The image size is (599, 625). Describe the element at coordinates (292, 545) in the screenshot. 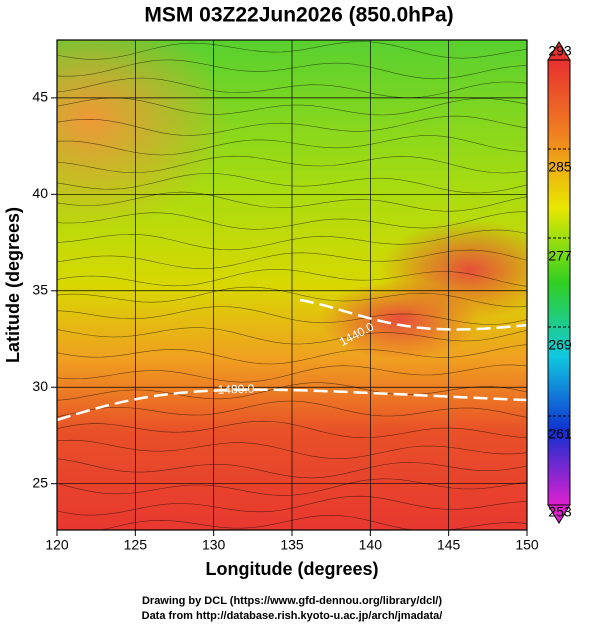

I see `x-tick-label: 135` at that location.